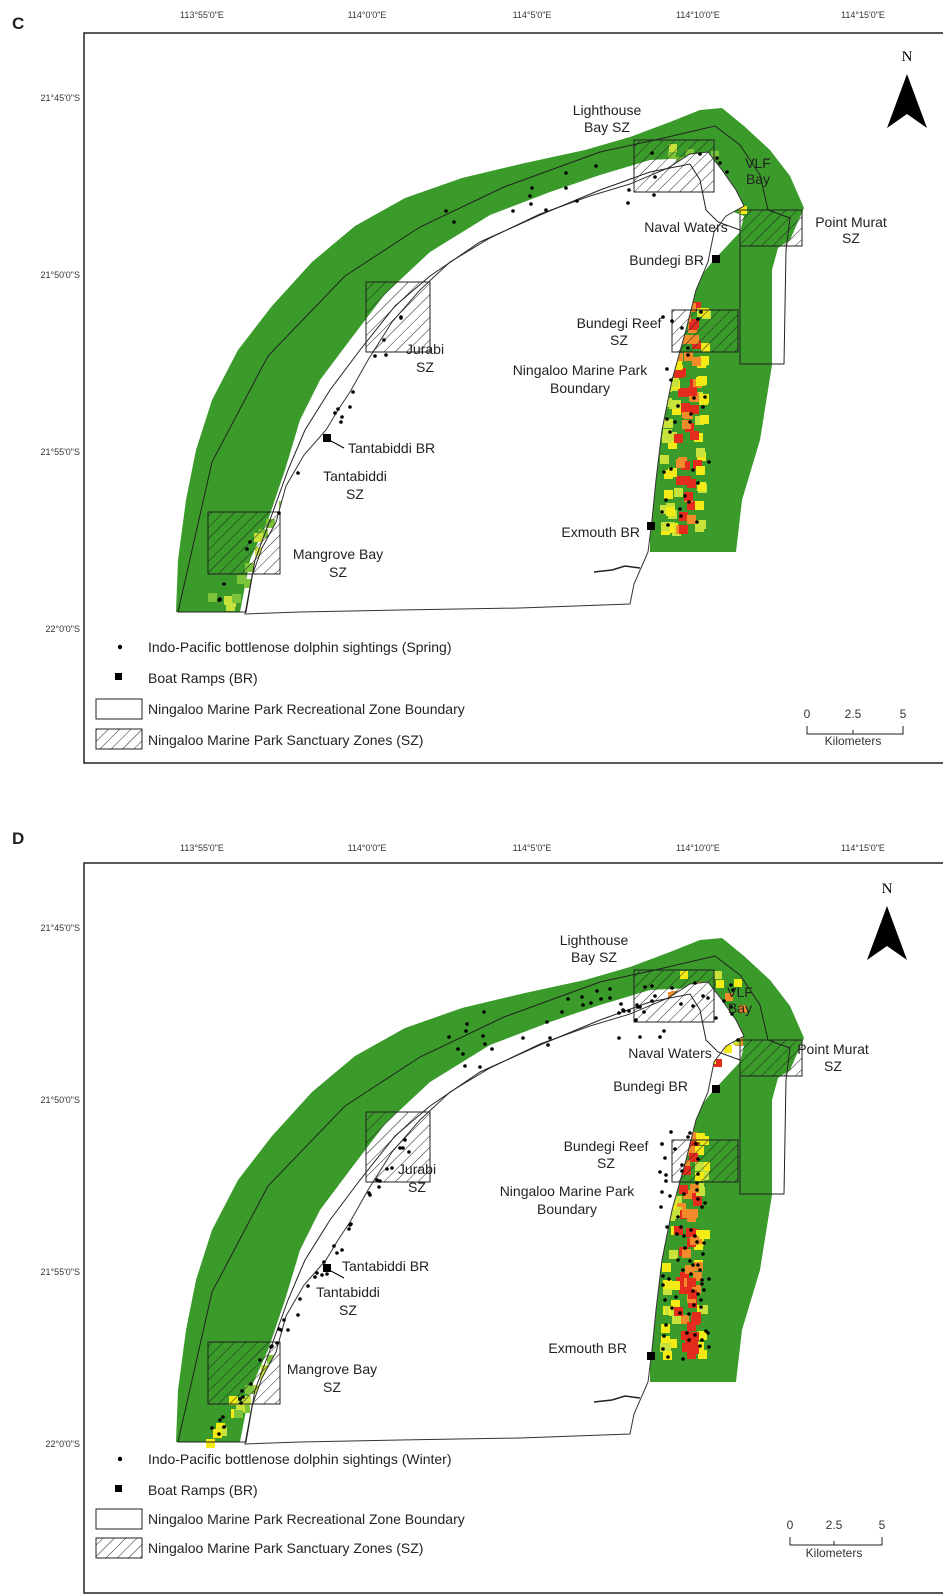 The image size is (943, 1595). What do you see at coordinates (716, 259) in the screenshot?
I see `boat-ramp-bundegi-br` at bounding box center [716, 259].